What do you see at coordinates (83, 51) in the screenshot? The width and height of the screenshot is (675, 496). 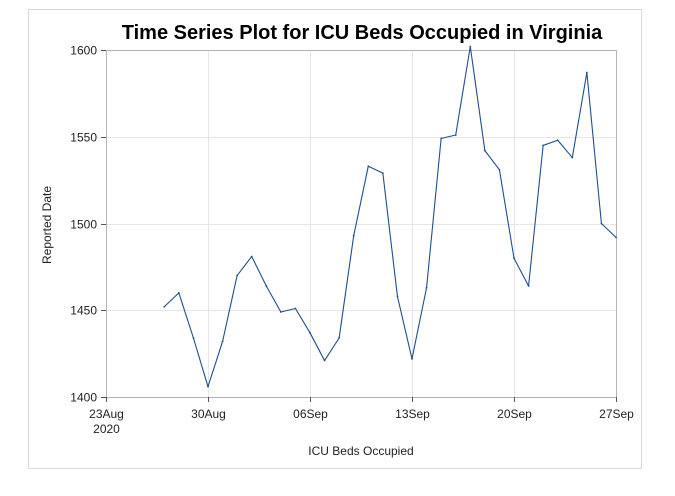 I see `y-tick-label: 1600` at bounding box center [83, 51].